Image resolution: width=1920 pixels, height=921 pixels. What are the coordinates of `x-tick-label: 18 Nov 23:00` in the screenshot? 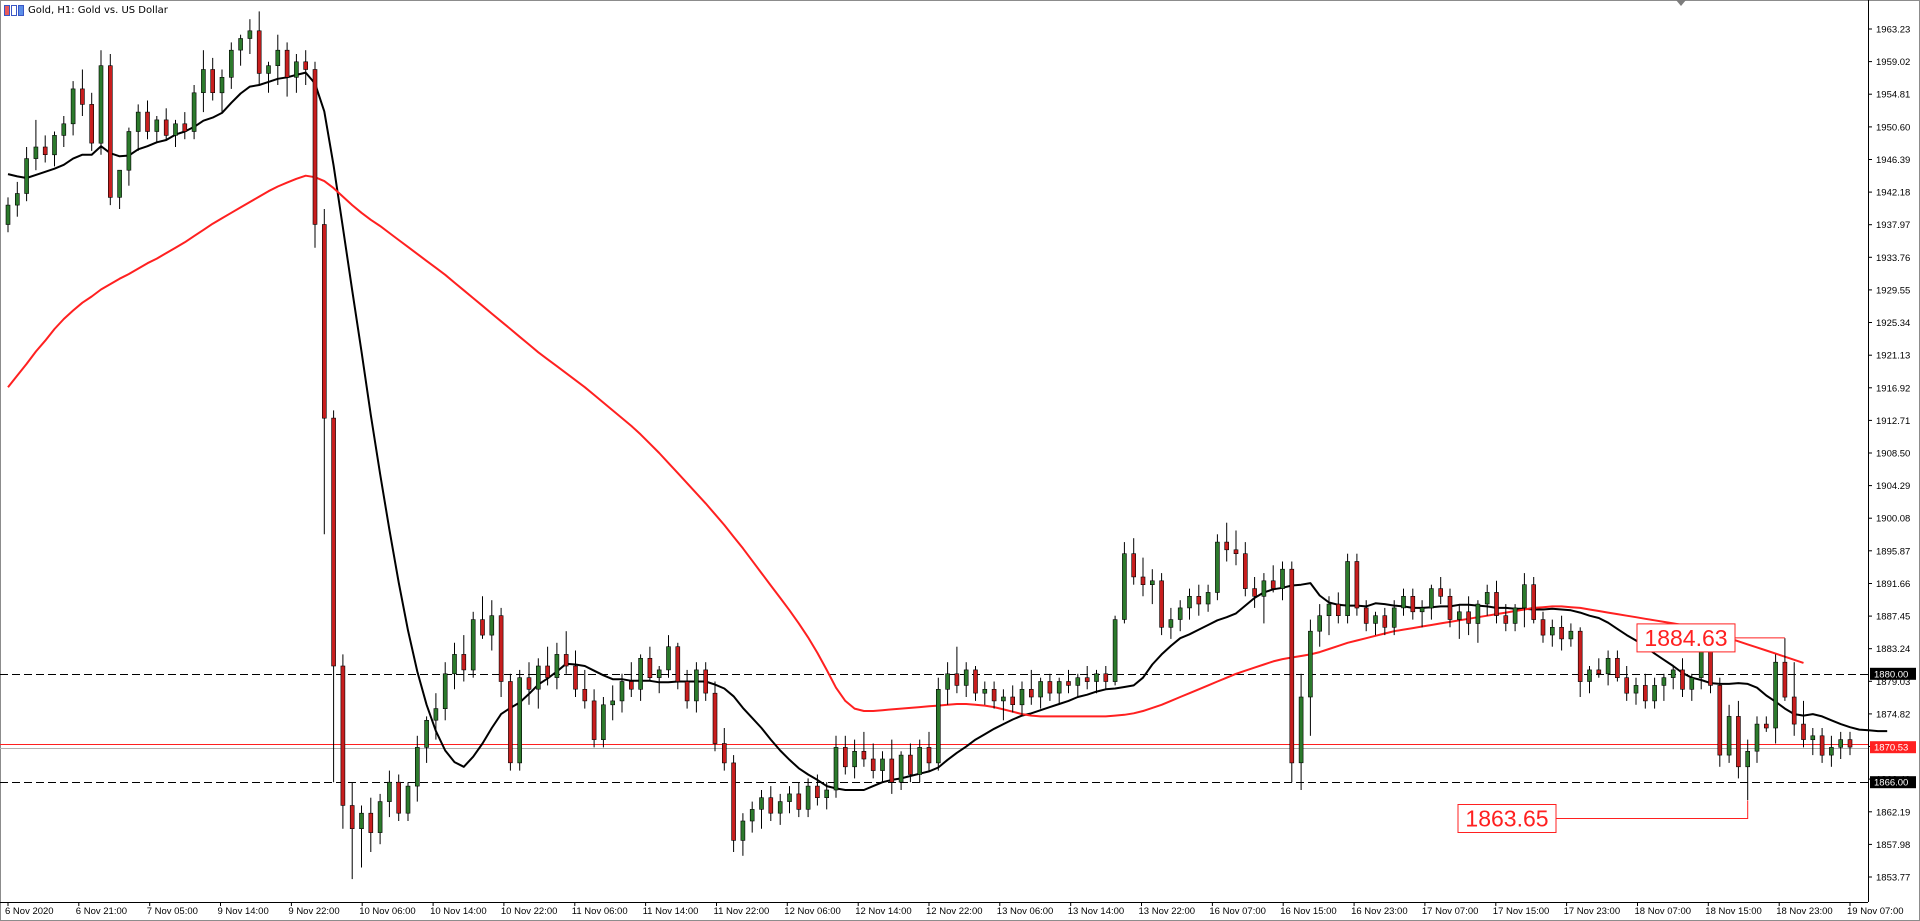 It's located at (1804, 911).